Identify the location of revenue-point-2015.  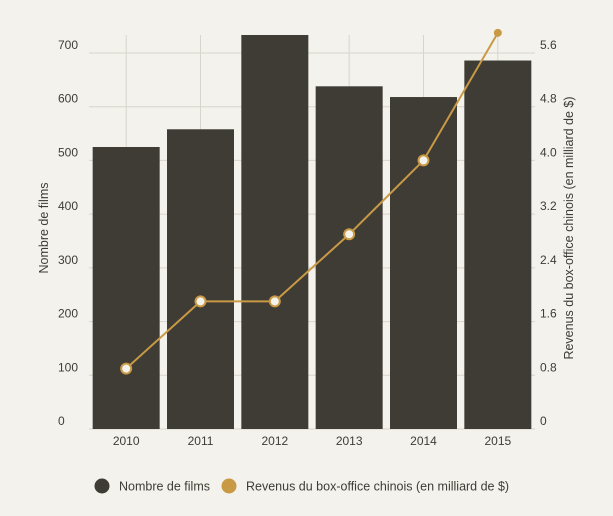
(497, 32).